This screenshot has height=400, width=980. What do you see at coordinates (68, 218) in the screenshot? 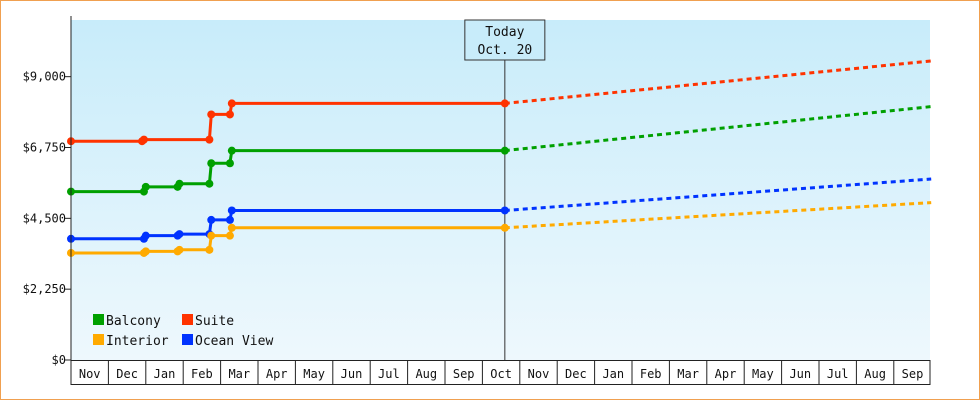
I see `y-axis-ticks` at bounding box center [68, 218].